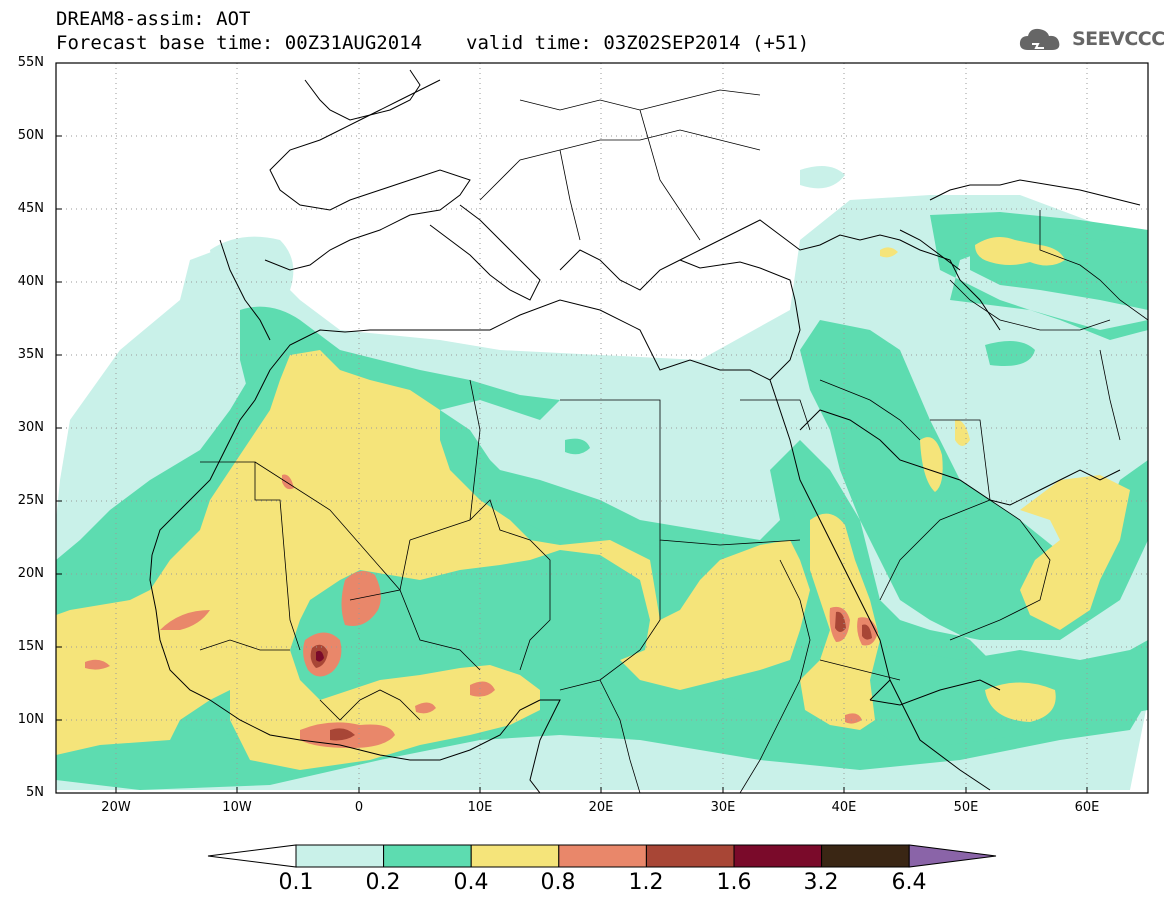  What do you see at coordinates (30, 427) in the screenshot?
I see `lat-label: 30N` at bounding box center [30, 427].